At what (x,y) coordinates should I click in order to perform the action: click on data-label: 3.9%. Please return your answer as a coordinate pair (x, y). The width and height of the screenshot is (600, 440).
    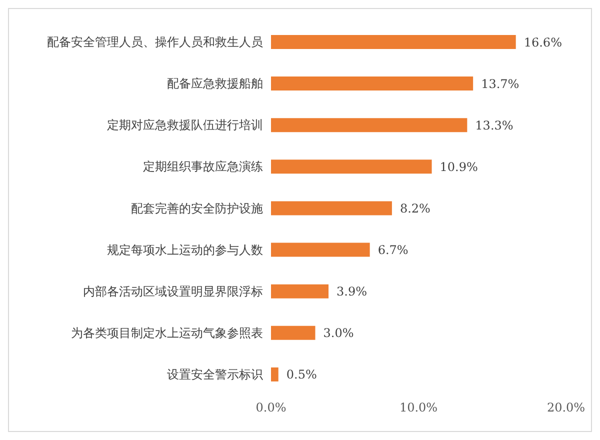
    Looking at the image, I should click on (352, 291).